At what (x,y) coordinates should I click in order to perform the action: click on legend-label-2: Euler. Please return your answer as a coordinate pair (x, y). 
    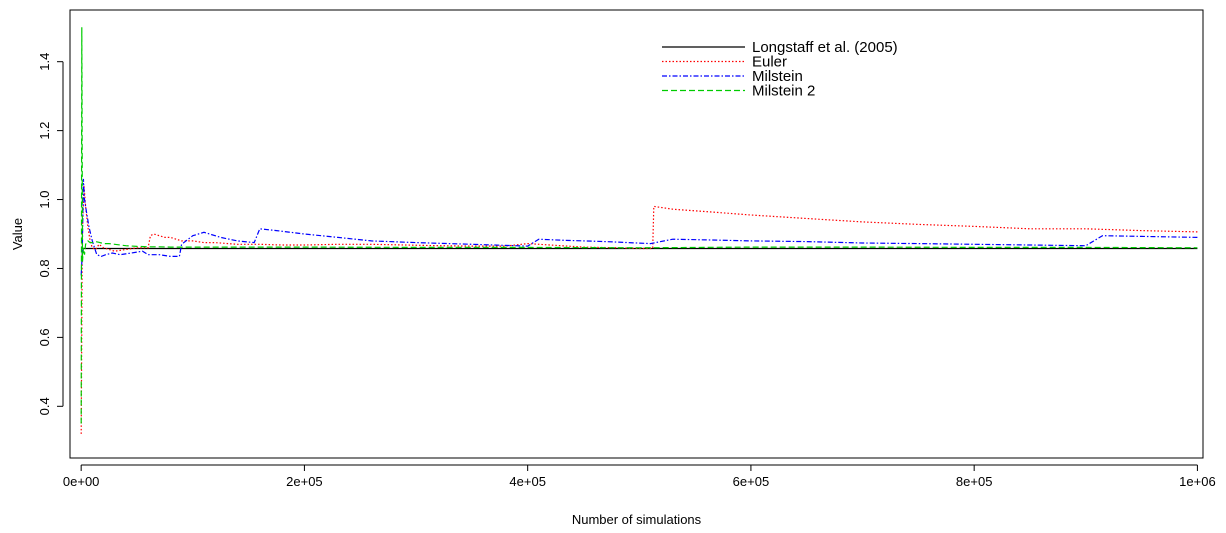
    Looking at the image, I should click on (769, 62).